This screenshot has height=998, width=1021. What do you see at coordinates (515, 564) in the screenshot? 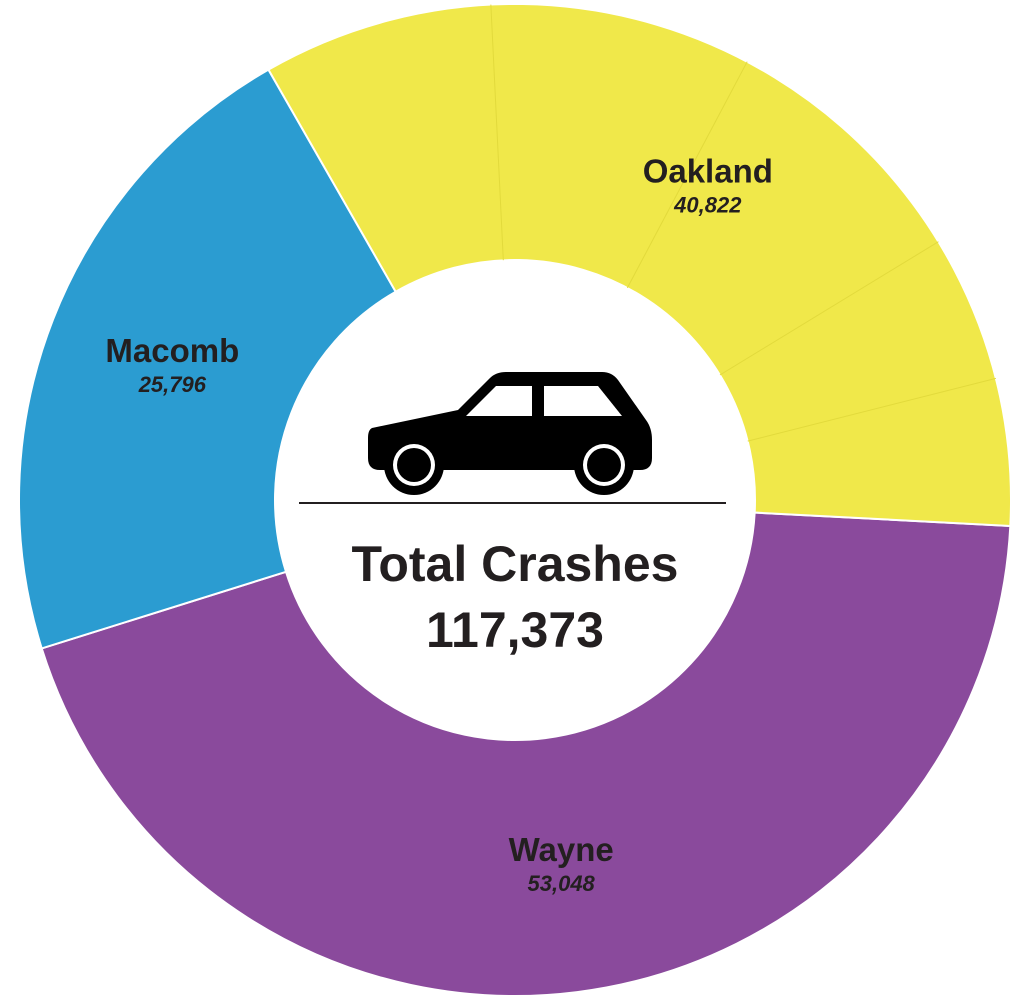
I see `center-title: Total Crashes` at bounding box center [515, 564].